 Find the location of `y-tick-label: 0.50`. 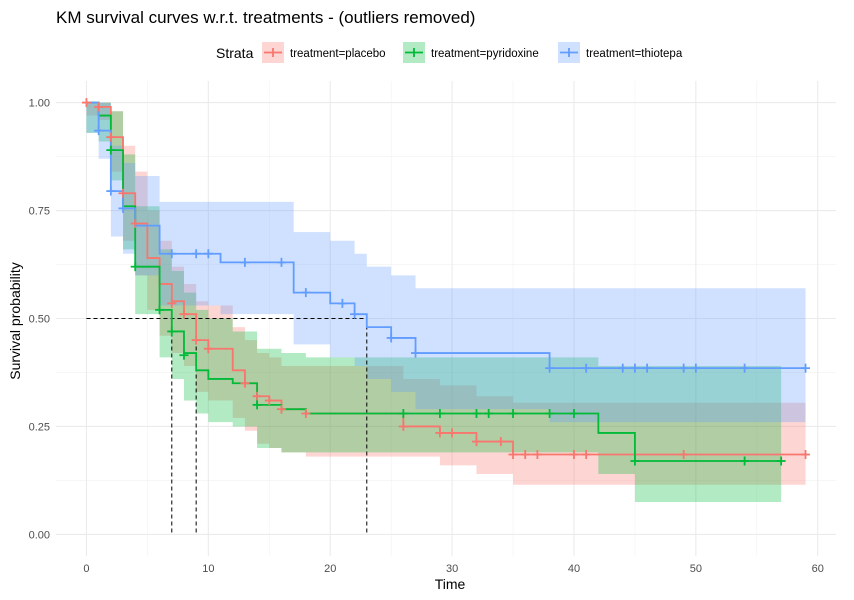

y-tick-label: 0.50 is located at coordinates (39, 320).